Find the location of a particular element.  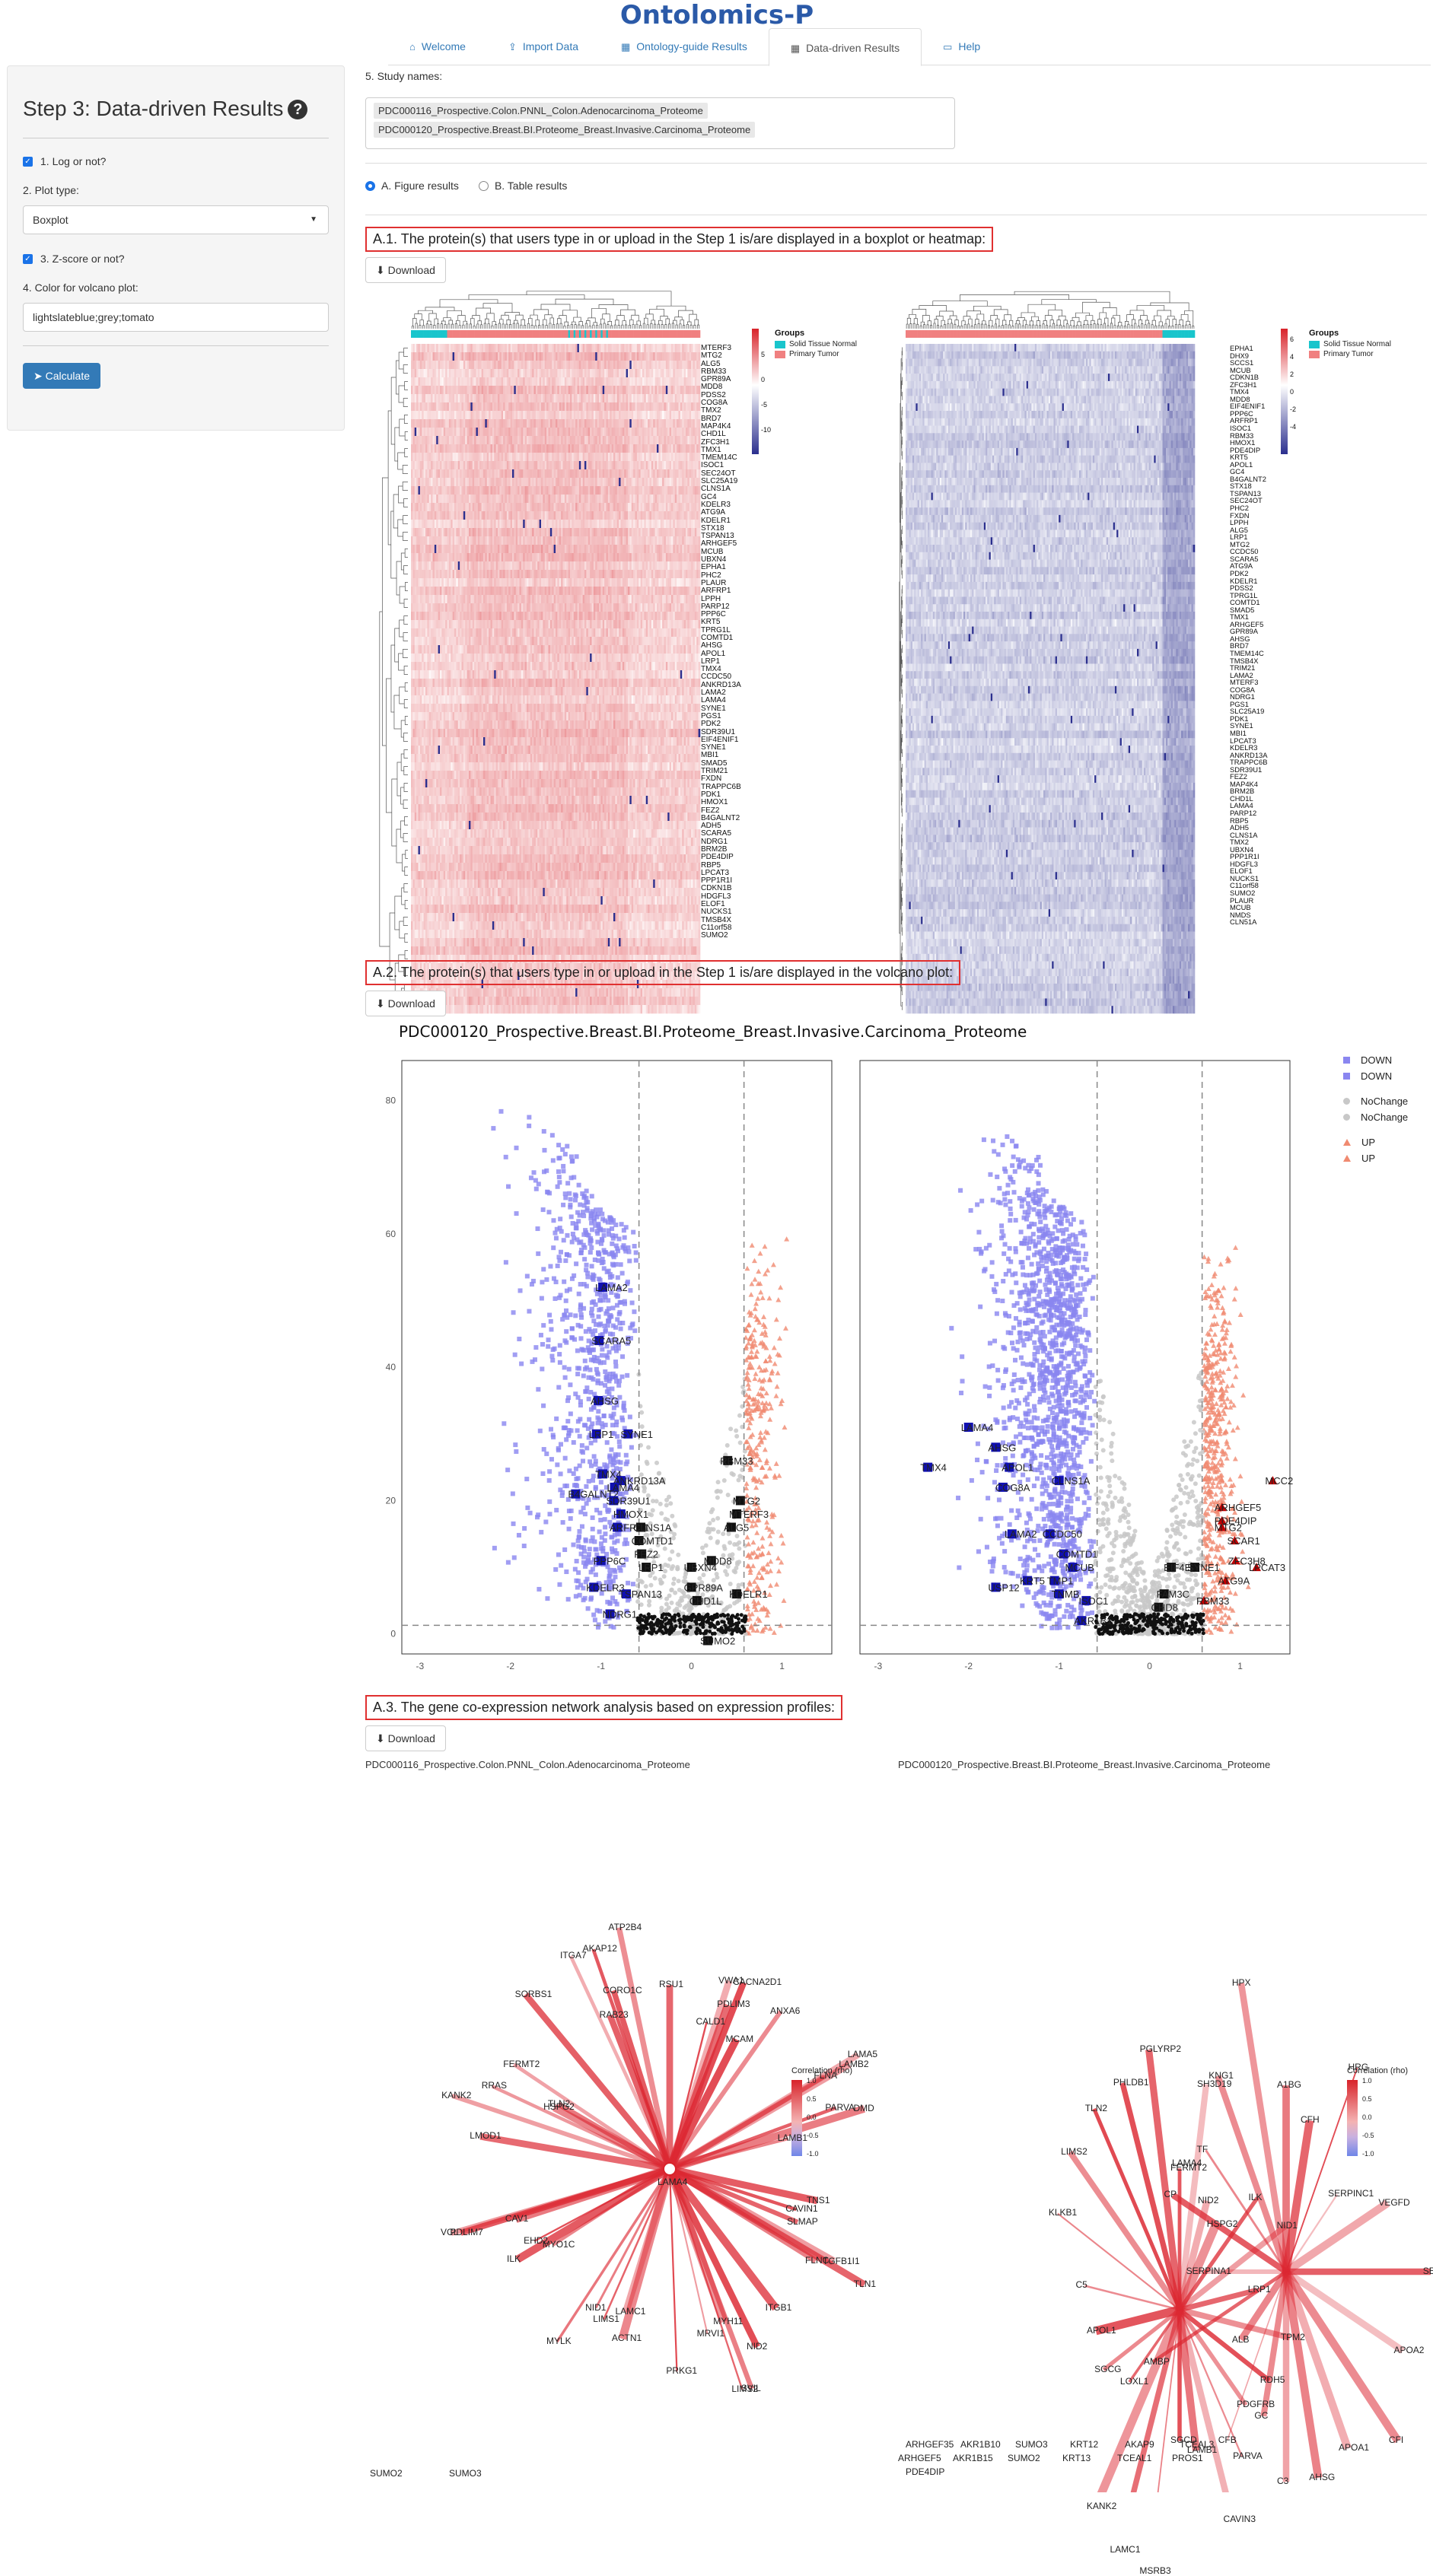

download-button-a1: ⬇ Download is located at coordinates (405, 270).